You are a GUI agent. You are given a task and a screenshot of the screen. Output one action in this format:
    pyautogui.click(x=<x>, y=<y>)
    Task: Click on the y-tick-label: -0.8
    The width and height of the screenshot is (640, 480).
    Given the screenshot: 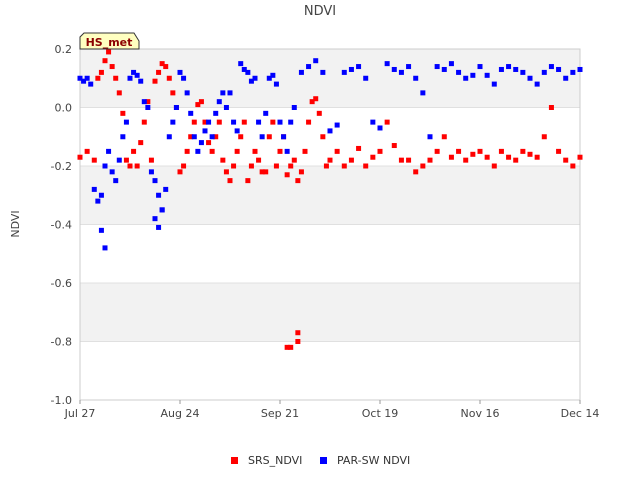 What is the action you would take?
    pyautogui.click(x=61, y=342)
    